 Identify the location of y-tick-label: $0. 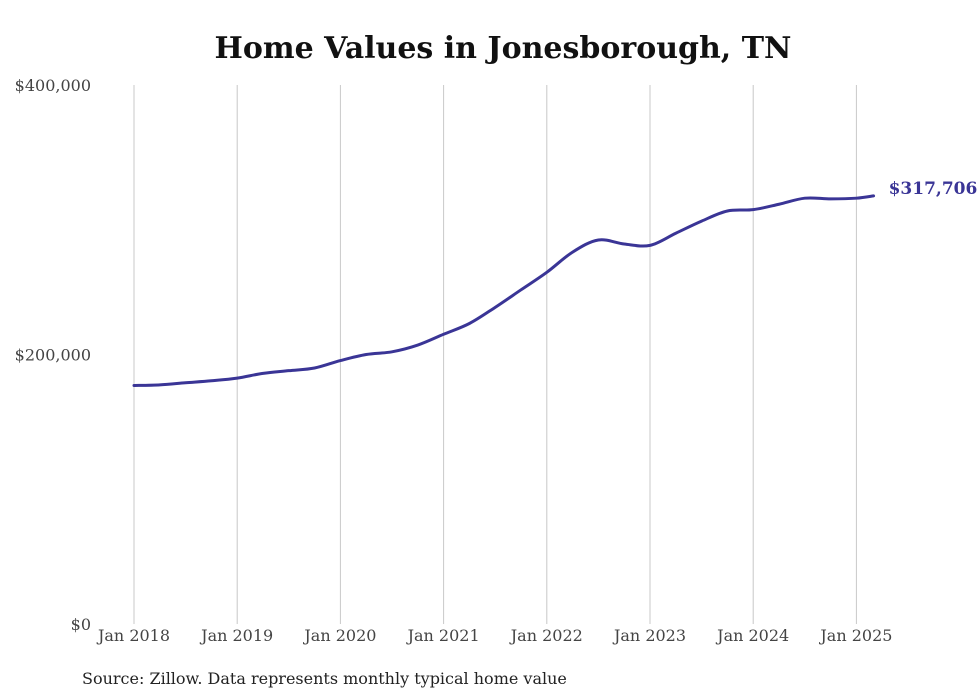
(81, 624).